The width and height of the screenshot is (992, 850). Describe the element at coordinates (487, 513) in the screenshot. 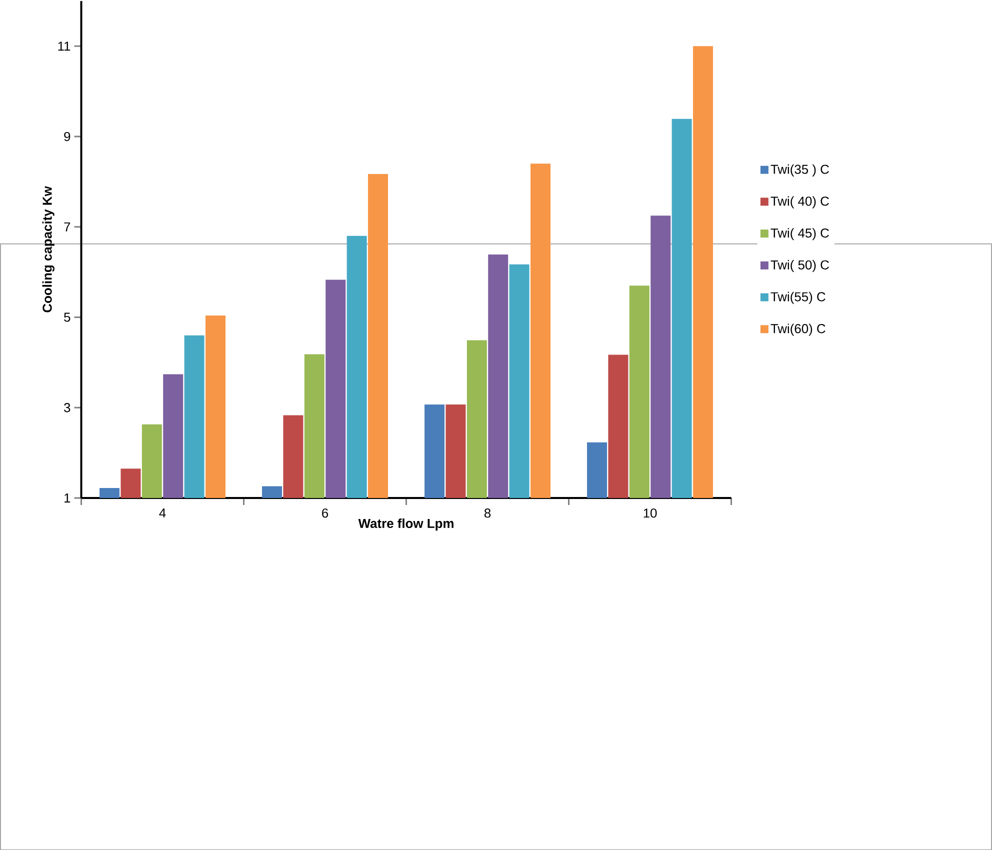

I see `x-tick-label: 8` at that location.